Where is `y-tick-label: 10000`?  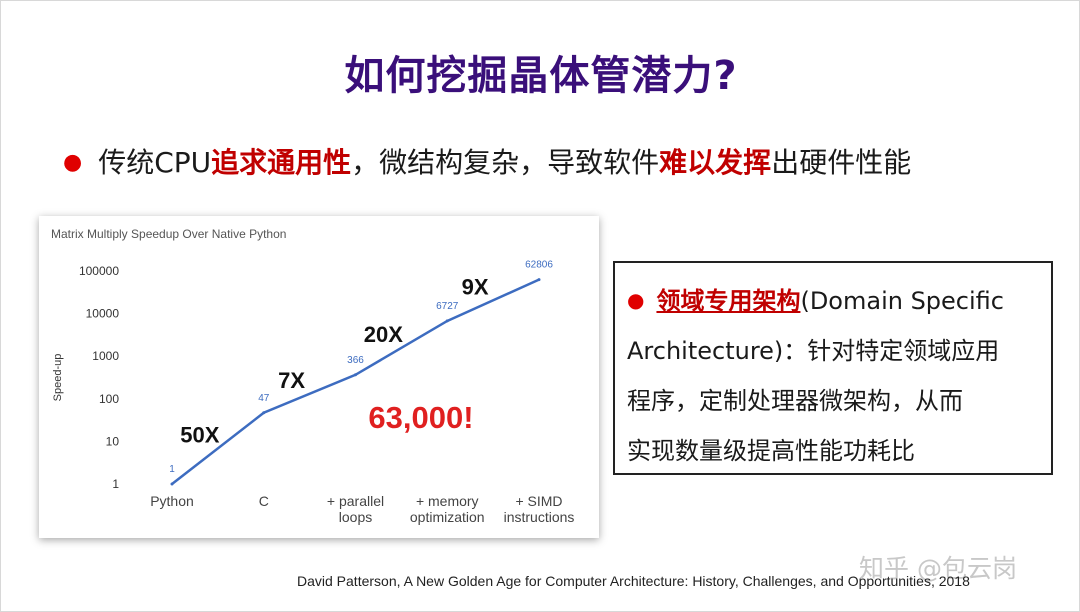 y-tick-label: 10000 is located at coordinates (103, 314).